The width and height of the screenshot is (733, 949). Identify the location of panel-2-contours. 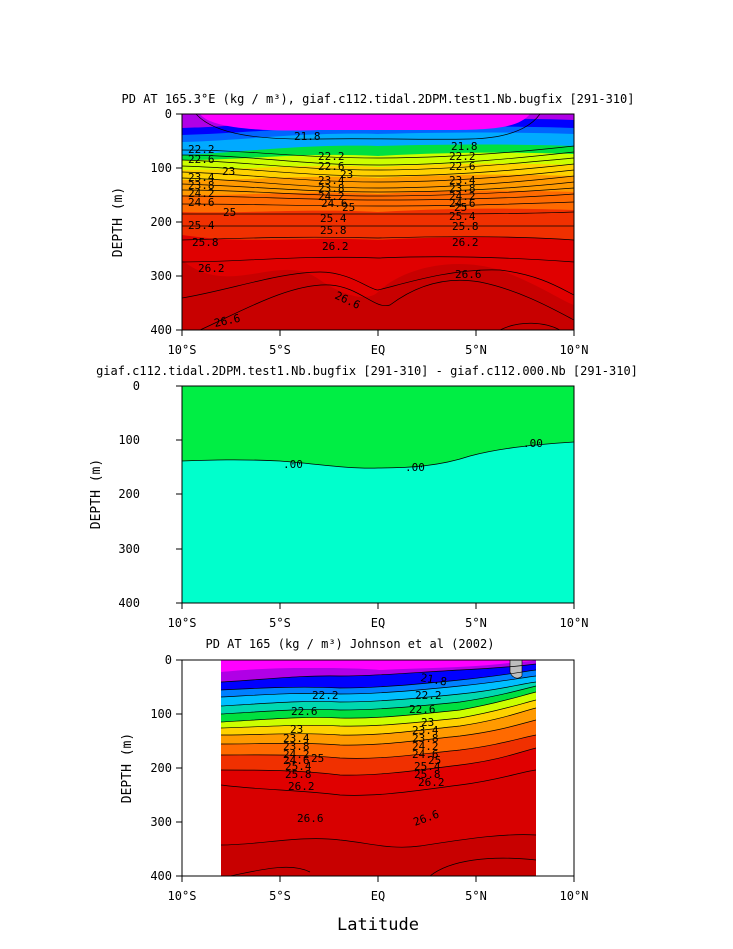
(378, 455).